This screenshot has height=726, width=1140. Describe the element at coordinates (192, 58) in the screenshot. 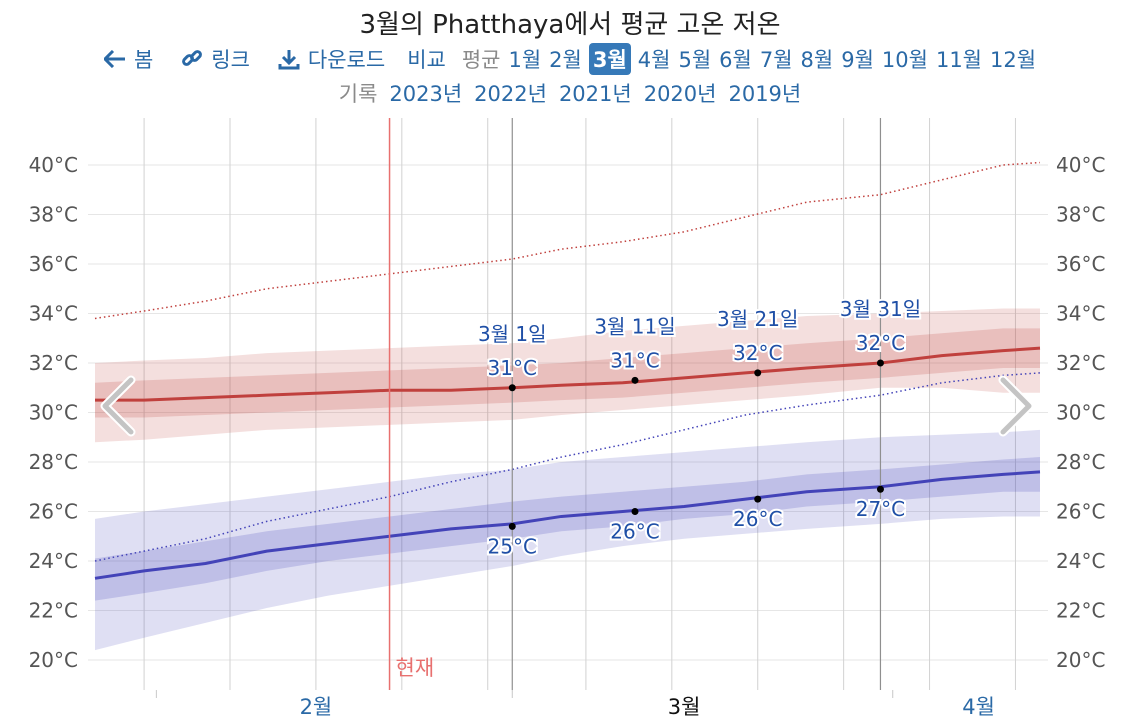

I see `link-icon` at that location.